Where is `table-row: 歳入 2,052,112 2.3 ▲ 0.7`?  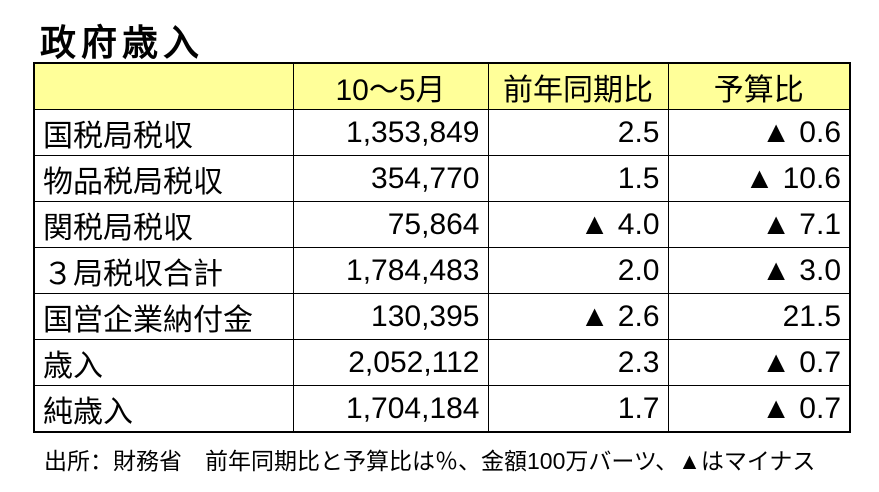 table-row: 歳入 2,052,112 2.3 ▲ 0.7 is located at coordinates (442, 362).